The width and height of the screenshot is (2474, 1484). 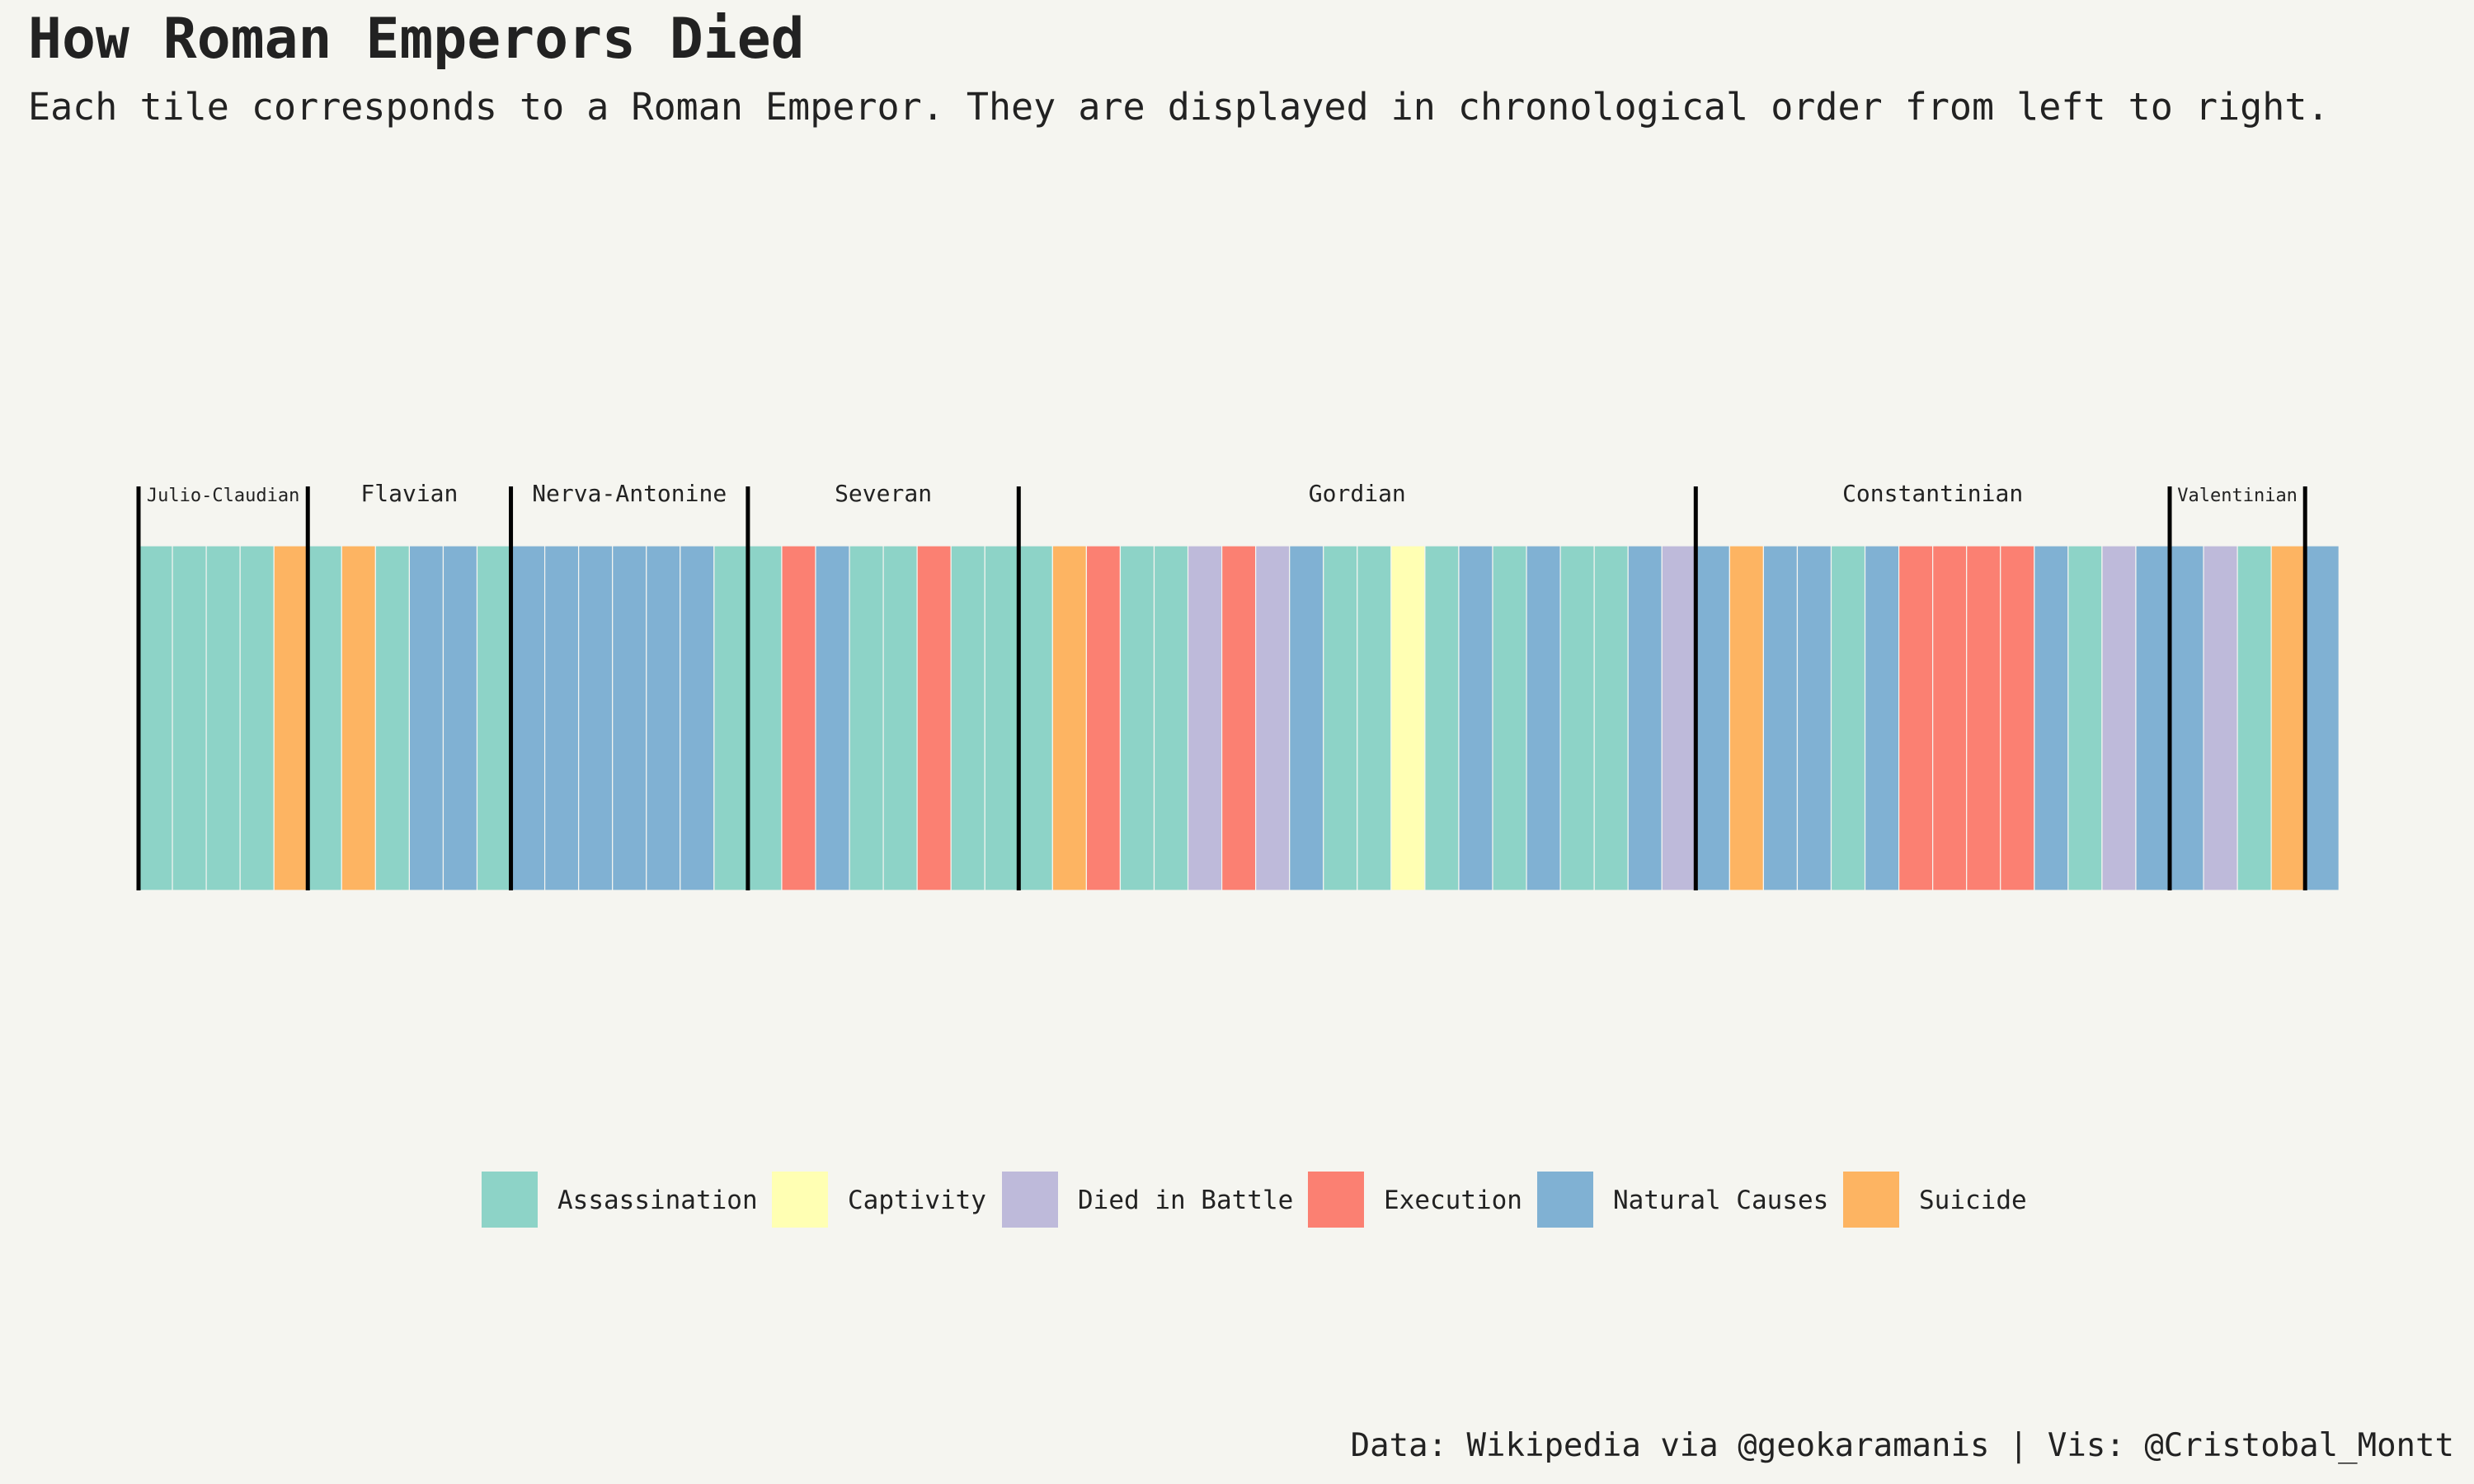 What do you see at coordinates (2237, 496) in the screenshot?
I see `dynasty-label: Valentinian` at bounding box center [2237, 496].